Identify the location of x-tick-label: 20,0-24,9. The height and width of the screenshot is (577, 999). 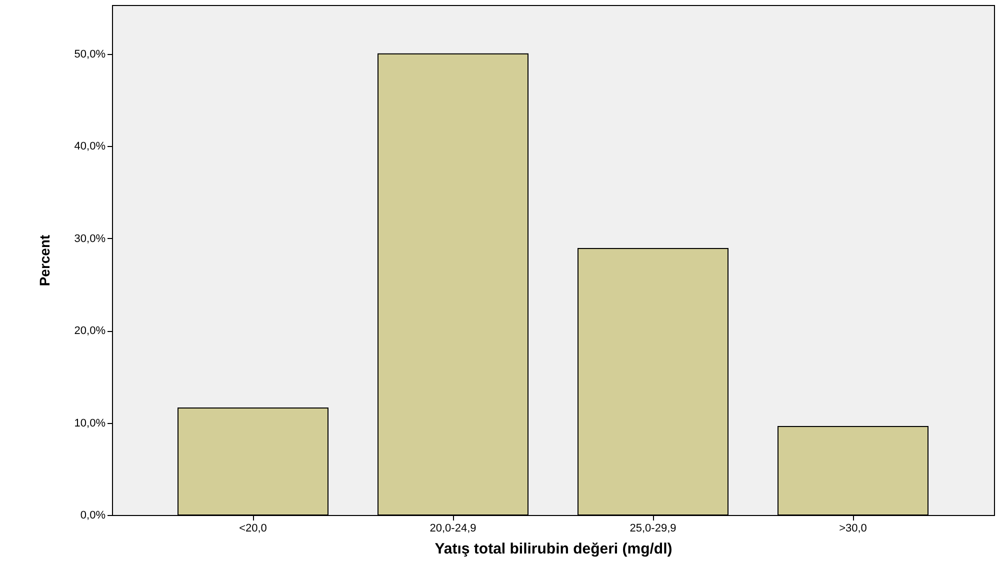
(453, 528).